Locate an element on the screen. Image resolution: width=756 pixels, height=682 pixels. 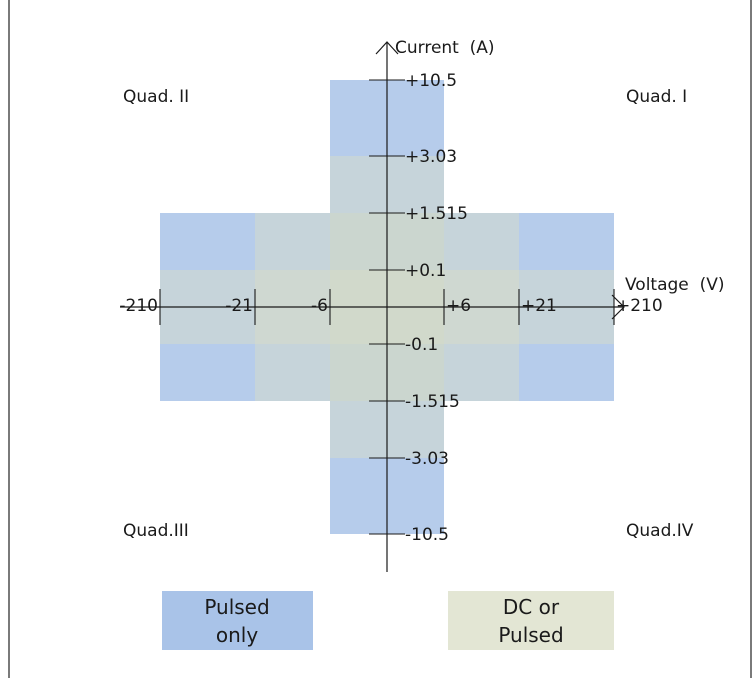
legend-pulsed-text-2: only is located at coordinates (237, 635).